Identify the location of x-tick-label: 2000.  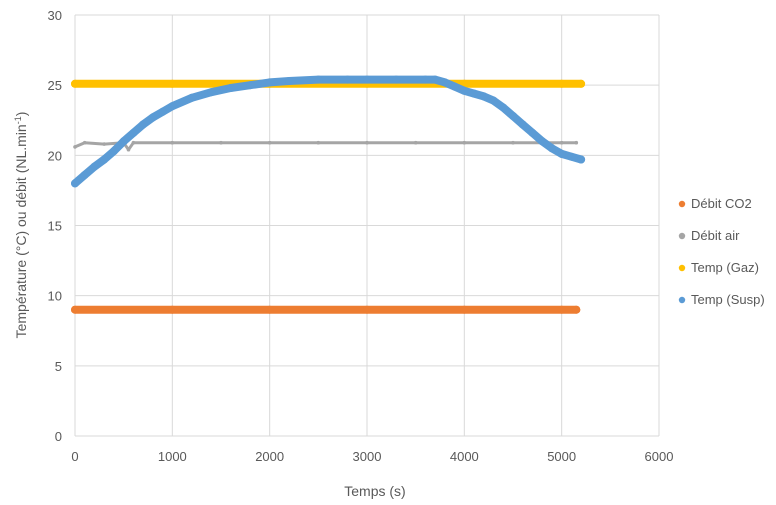
(269, 456).